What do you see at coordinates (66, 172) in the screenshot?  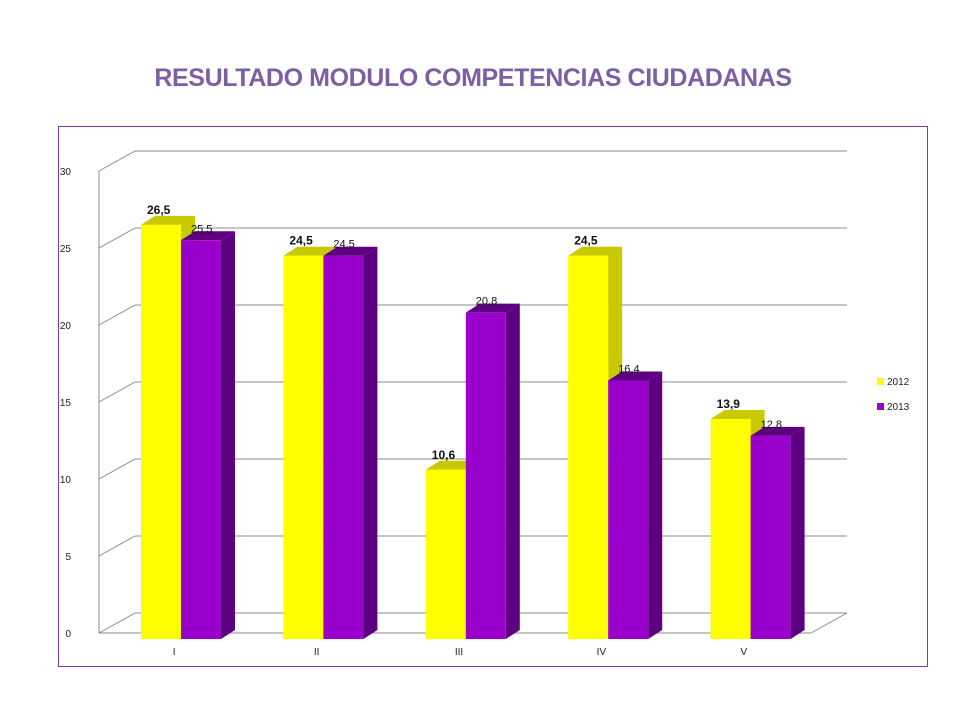 I see `y-tick-label: 30` at bounding box center [66, 172].